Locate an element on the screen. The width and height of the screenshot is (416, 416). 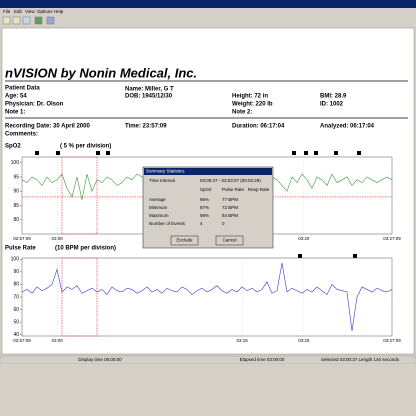
x-tick-label: 03:15 is located at coordinates (243, 340).